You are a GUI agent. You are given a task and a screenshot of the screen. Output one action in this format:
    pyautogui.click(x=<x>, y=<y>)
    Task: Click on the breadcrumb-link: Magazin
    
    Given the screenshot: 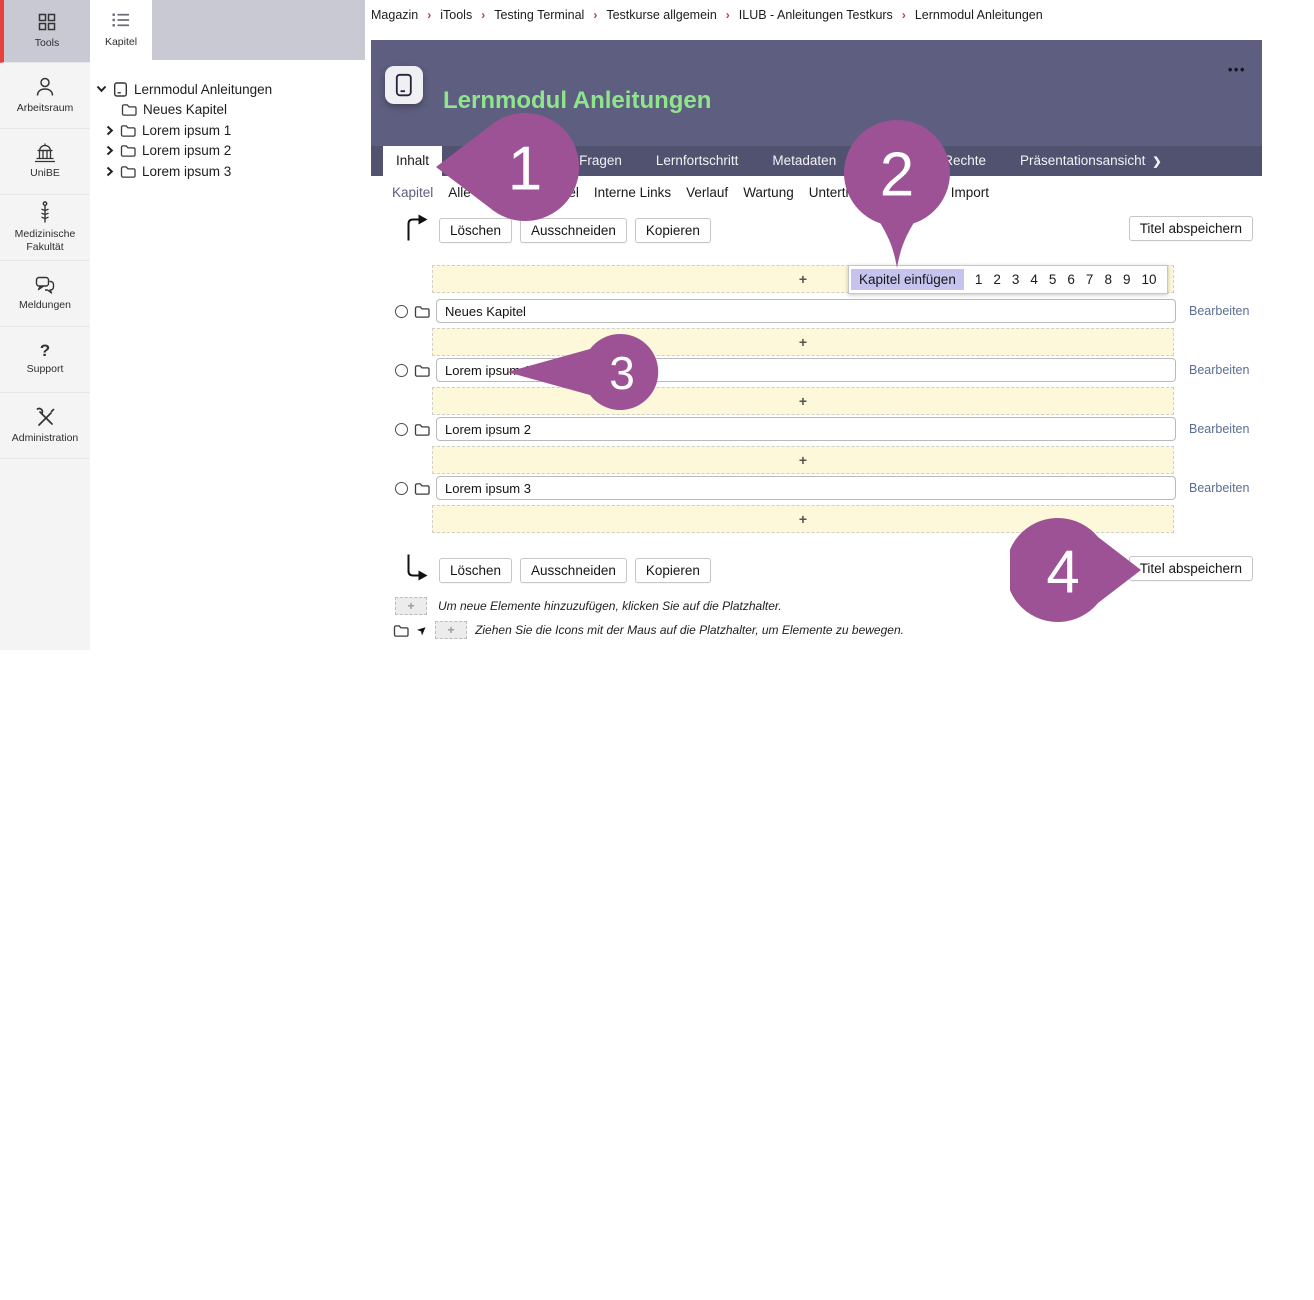 What is the action you would take?
    pyautogui.click(x=395, y=15)
    